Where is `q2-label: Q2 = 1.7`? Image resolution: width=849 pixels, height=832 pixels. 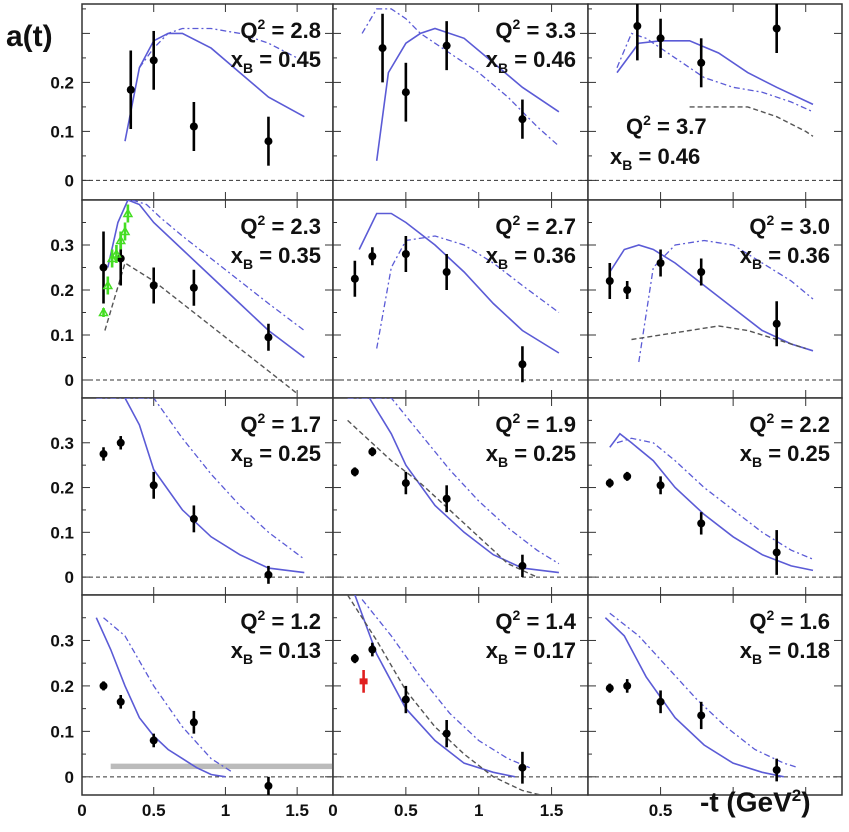 q2-label: Q2 = 1.7 is located at coordinates (280, 423).